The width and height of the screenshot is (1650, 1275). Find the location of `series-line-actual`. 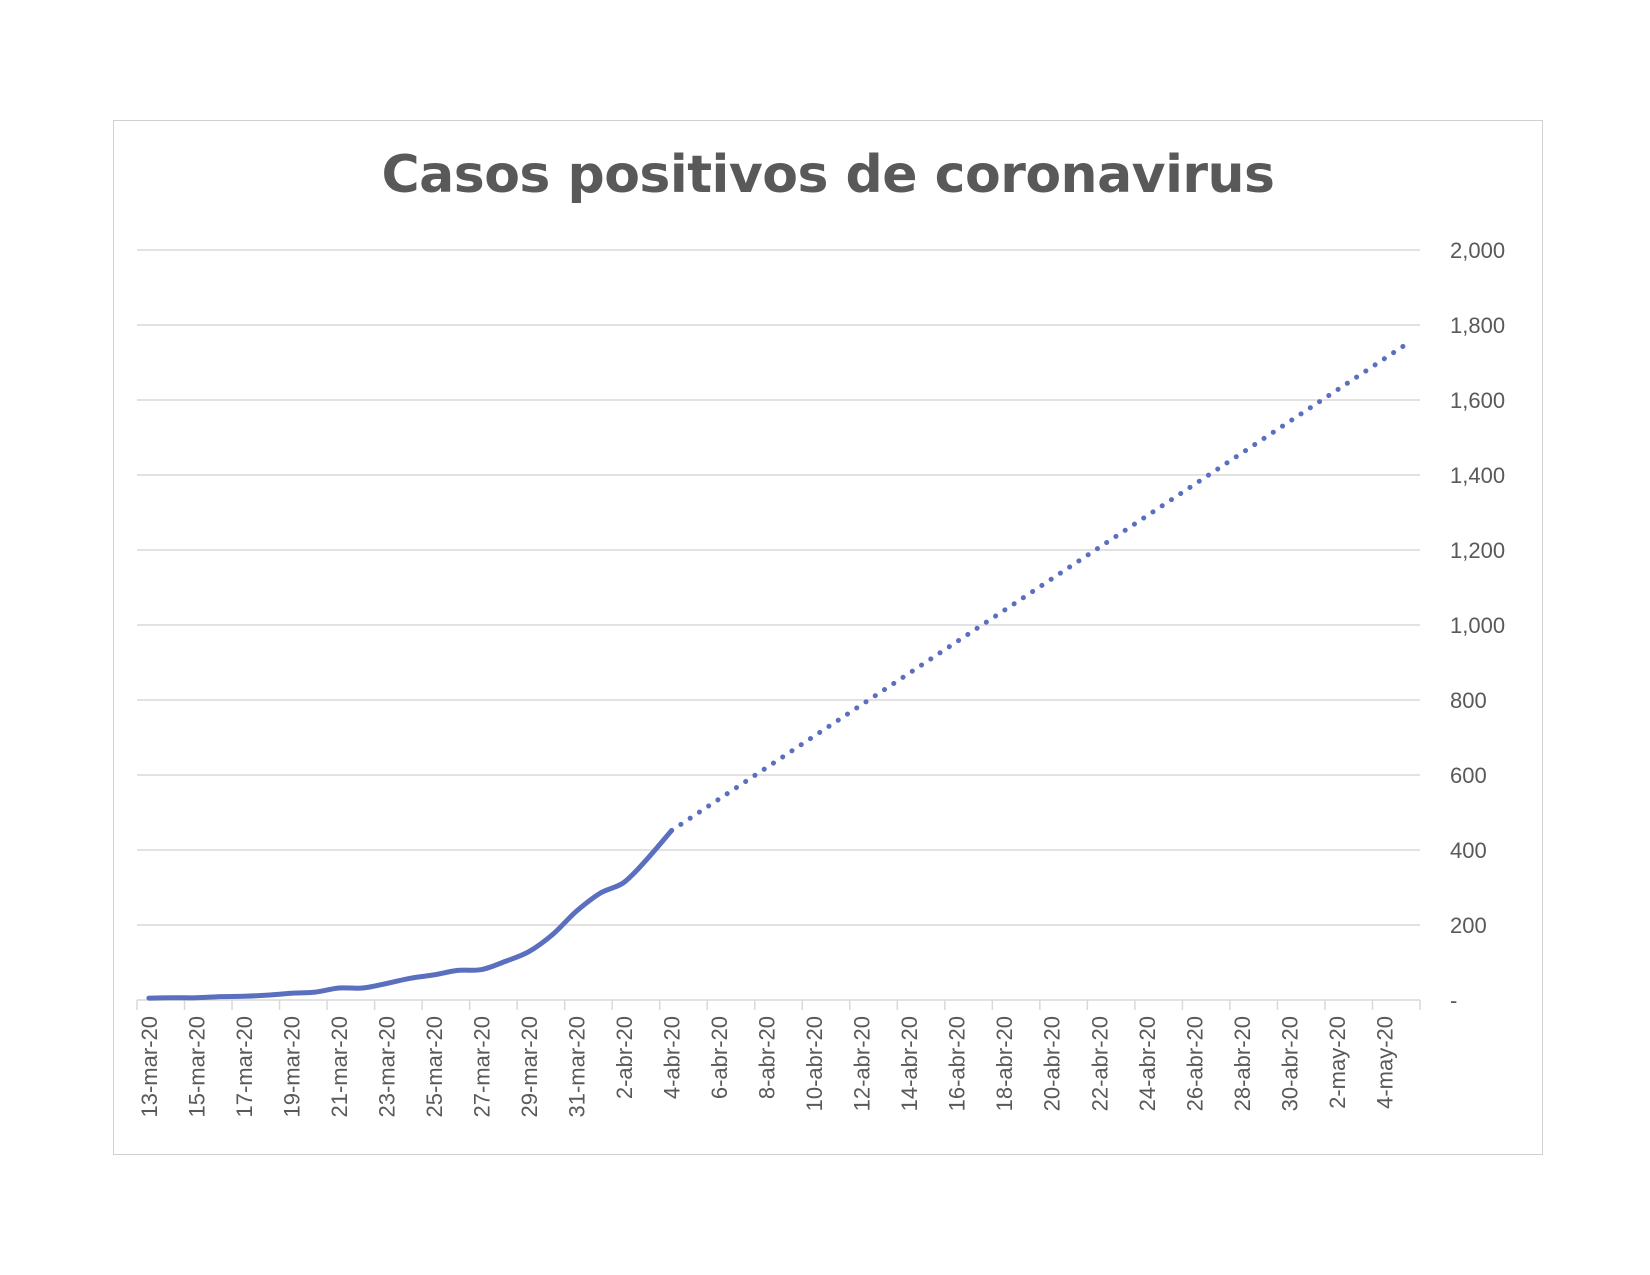

series-line-actual is located at coordinates (410, 914).